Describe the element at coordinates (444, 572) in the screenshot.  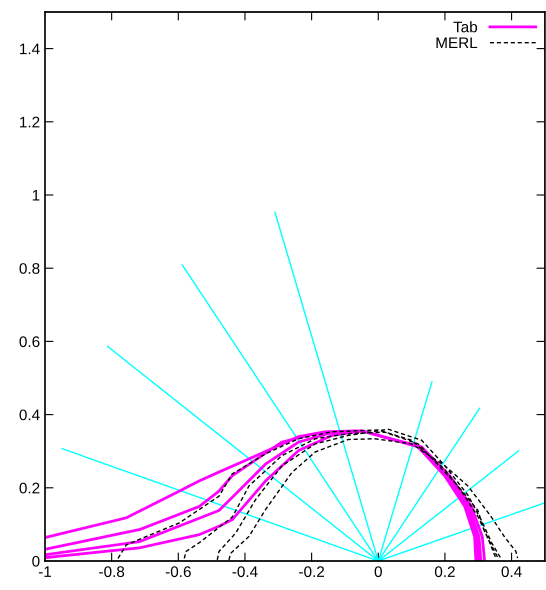
I see `x-tick-label: 0.2` at that location.